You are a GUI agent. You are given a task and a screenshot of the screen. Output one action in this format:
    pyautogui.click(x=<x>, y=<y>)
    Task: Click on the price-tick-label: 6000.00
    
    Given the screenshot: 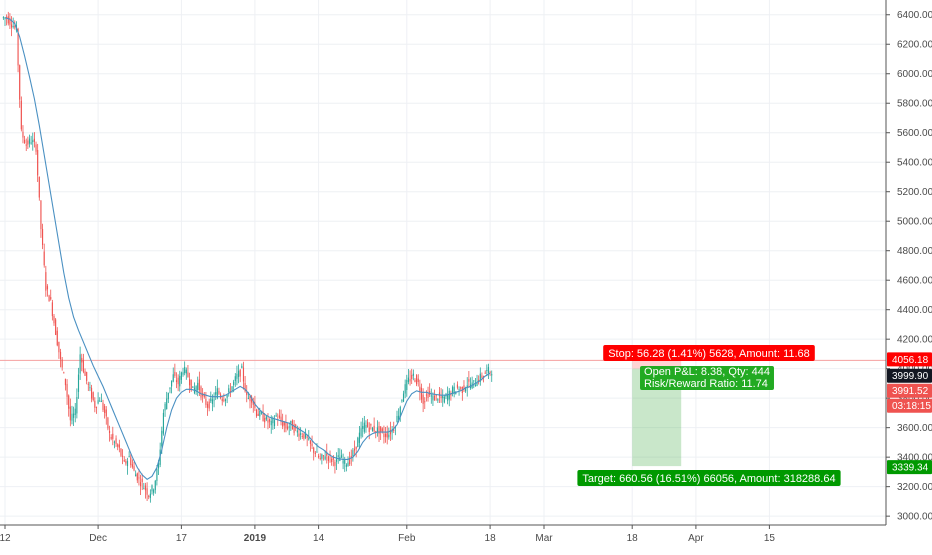 What is the action you would take?
    pyautogui.click(x=914, y=74)
    